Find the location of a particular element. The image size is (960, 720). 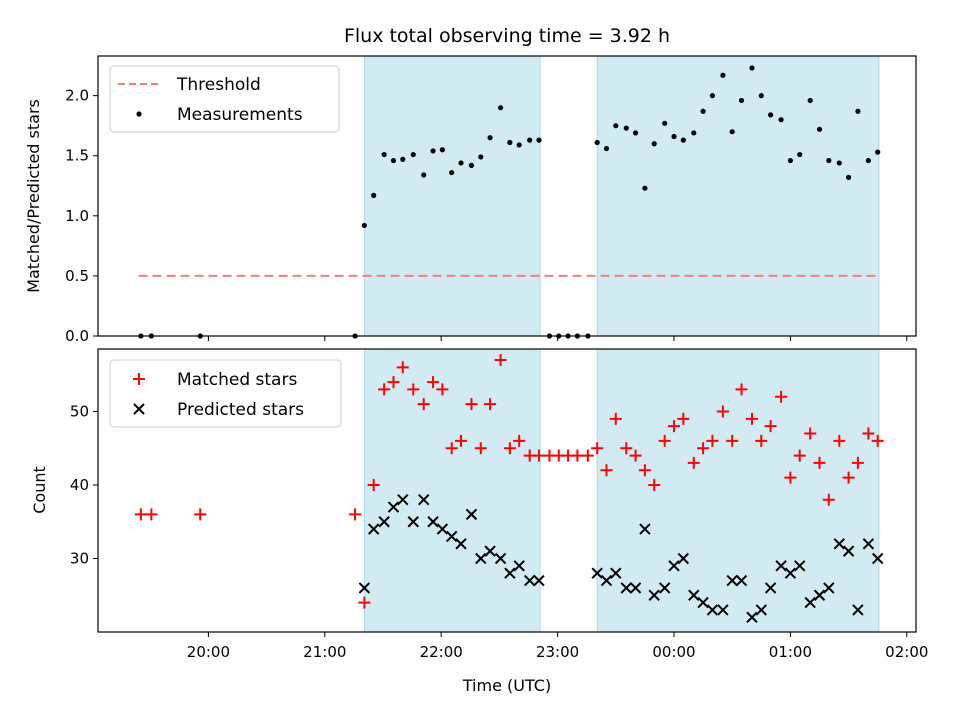

measurements-legend-label: Measurements is located at coordinates (240, 115).